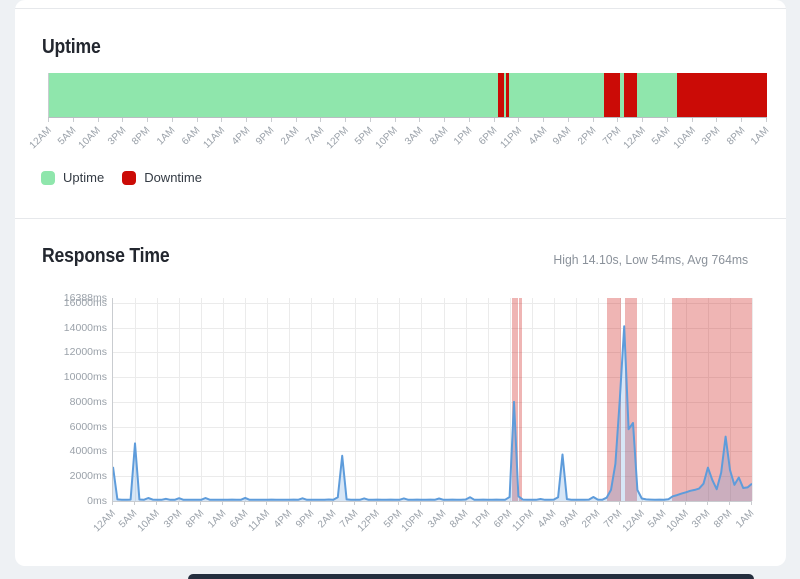 Image resolution: width=800 pixels, height=579 pixels. What do you see at coordinates (166, 136) in the screenshot?
I see `x-axis-label: 1AM` at bounding box center [166, 136].